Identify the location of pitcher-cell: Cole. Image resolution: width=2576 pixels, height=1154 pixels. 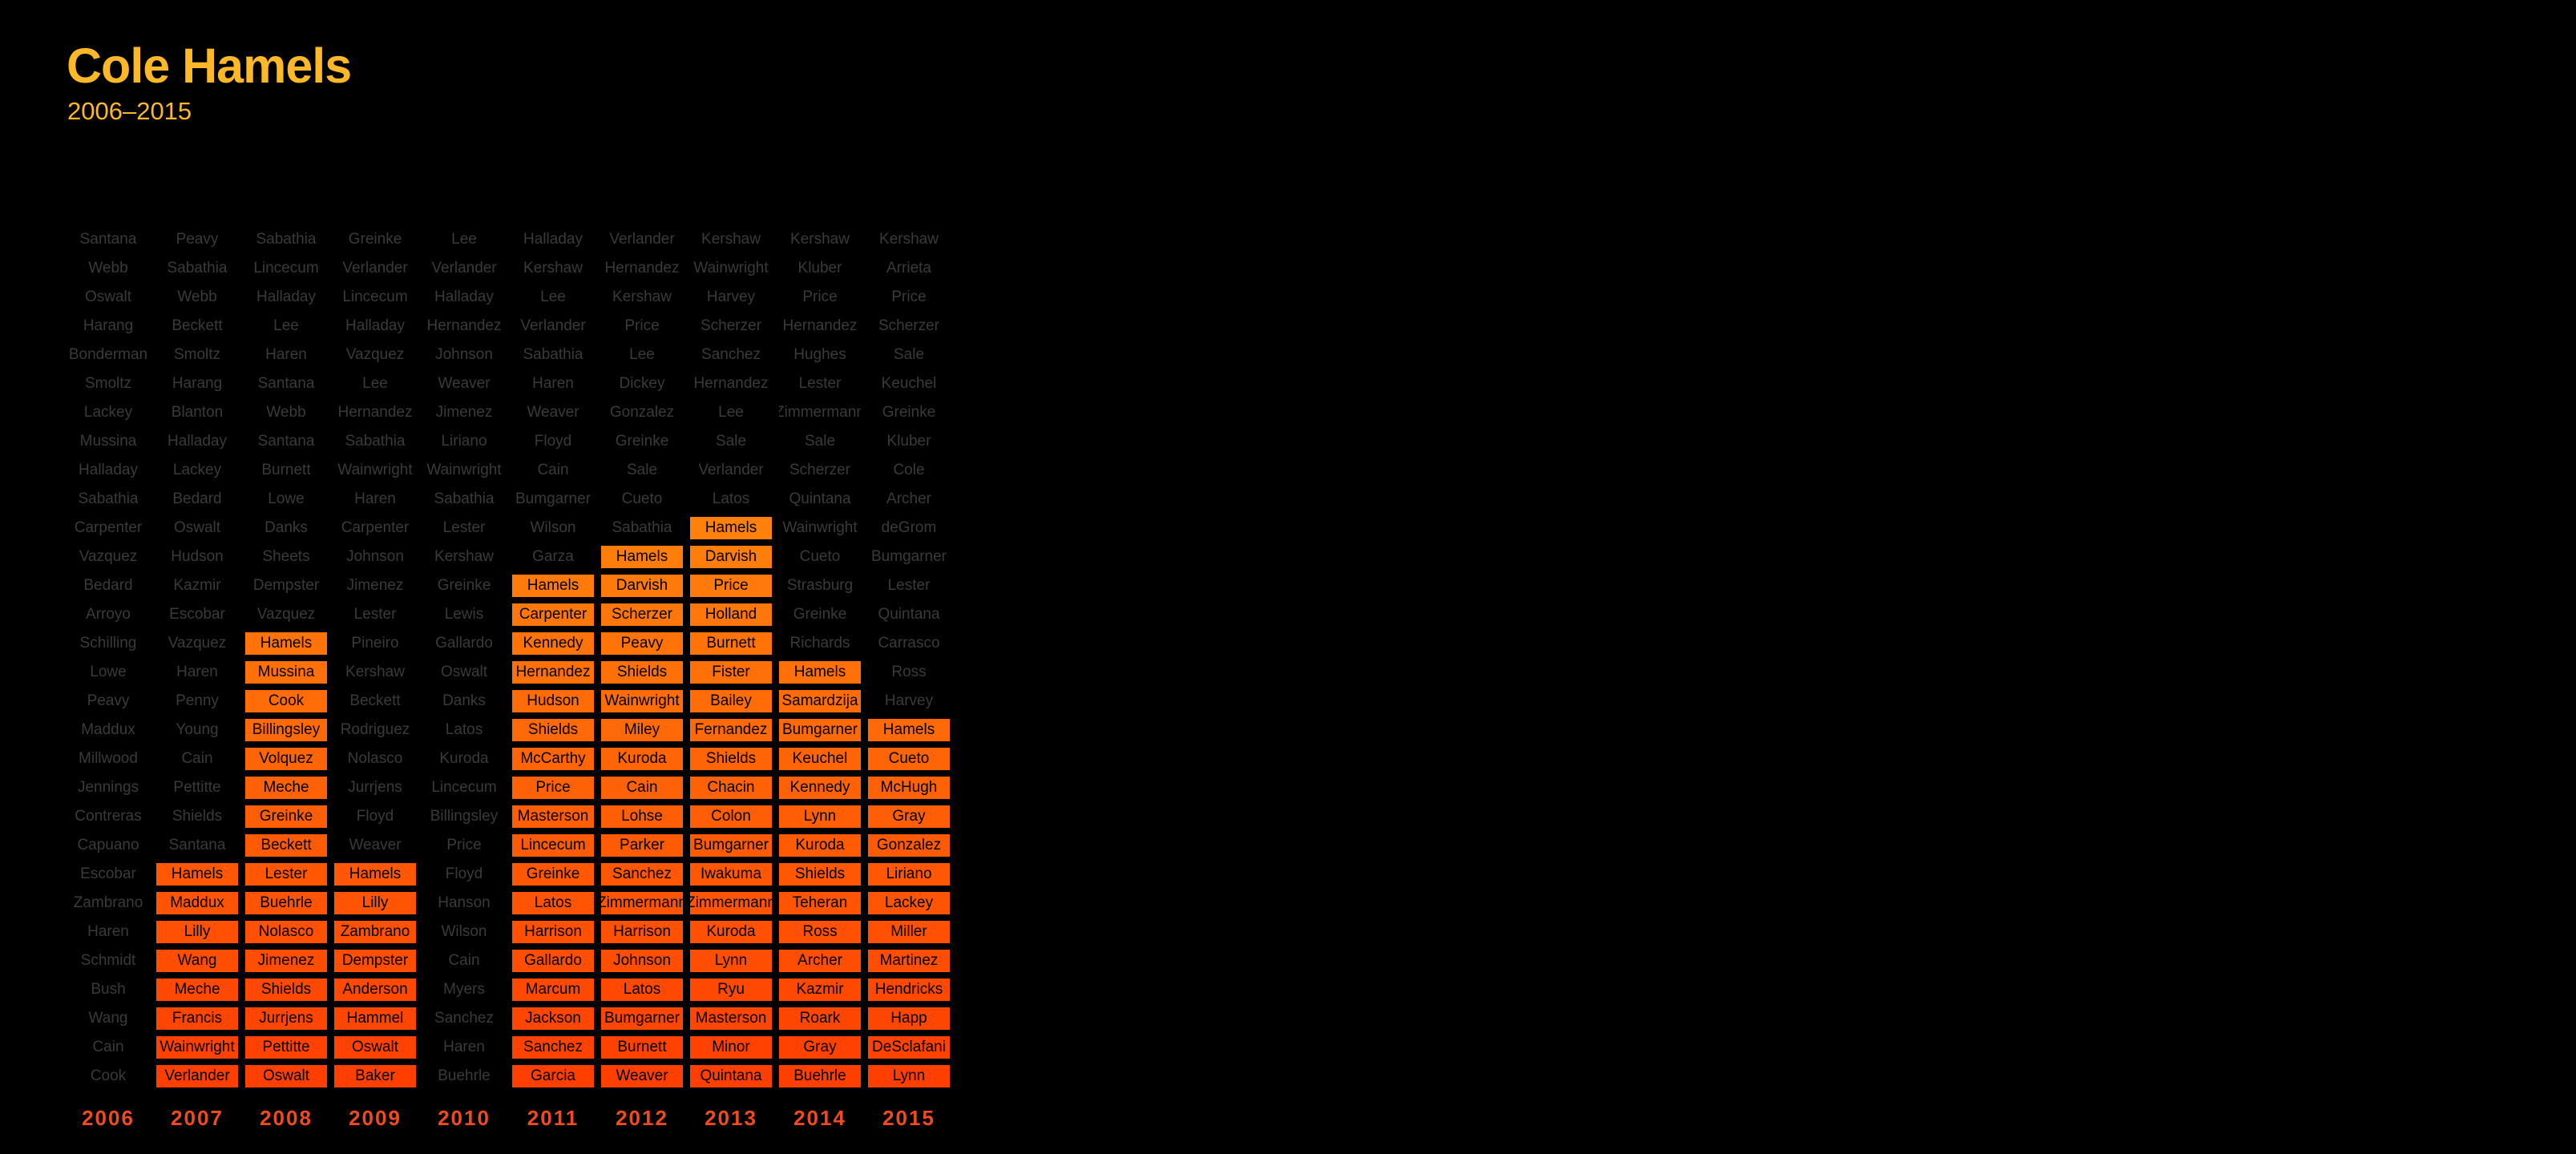
(909, 470).